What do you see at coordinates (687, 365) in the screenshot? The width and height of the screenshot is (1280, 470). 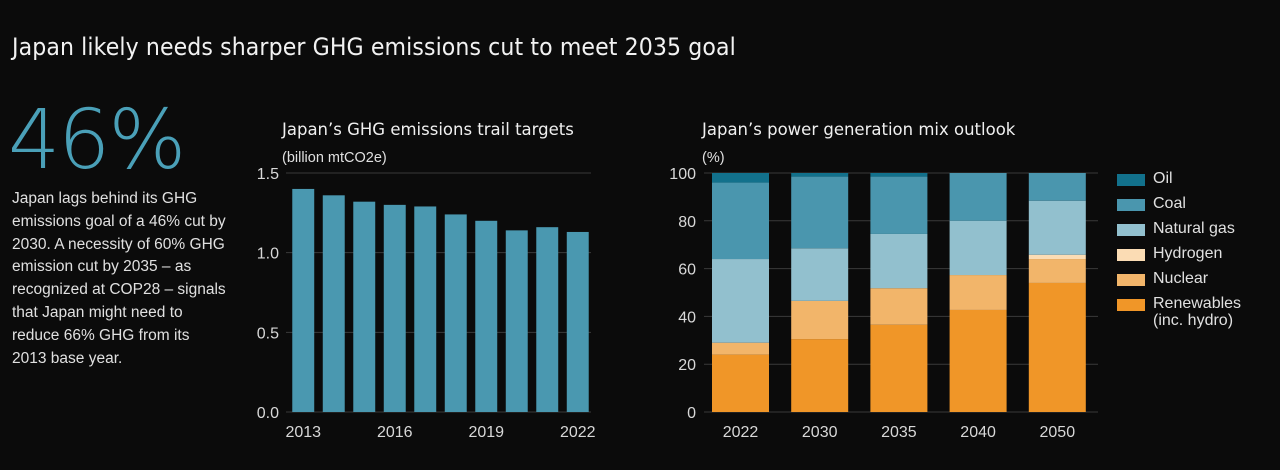 I see `y-tick-label: 20` at bounding box center [687, 365].